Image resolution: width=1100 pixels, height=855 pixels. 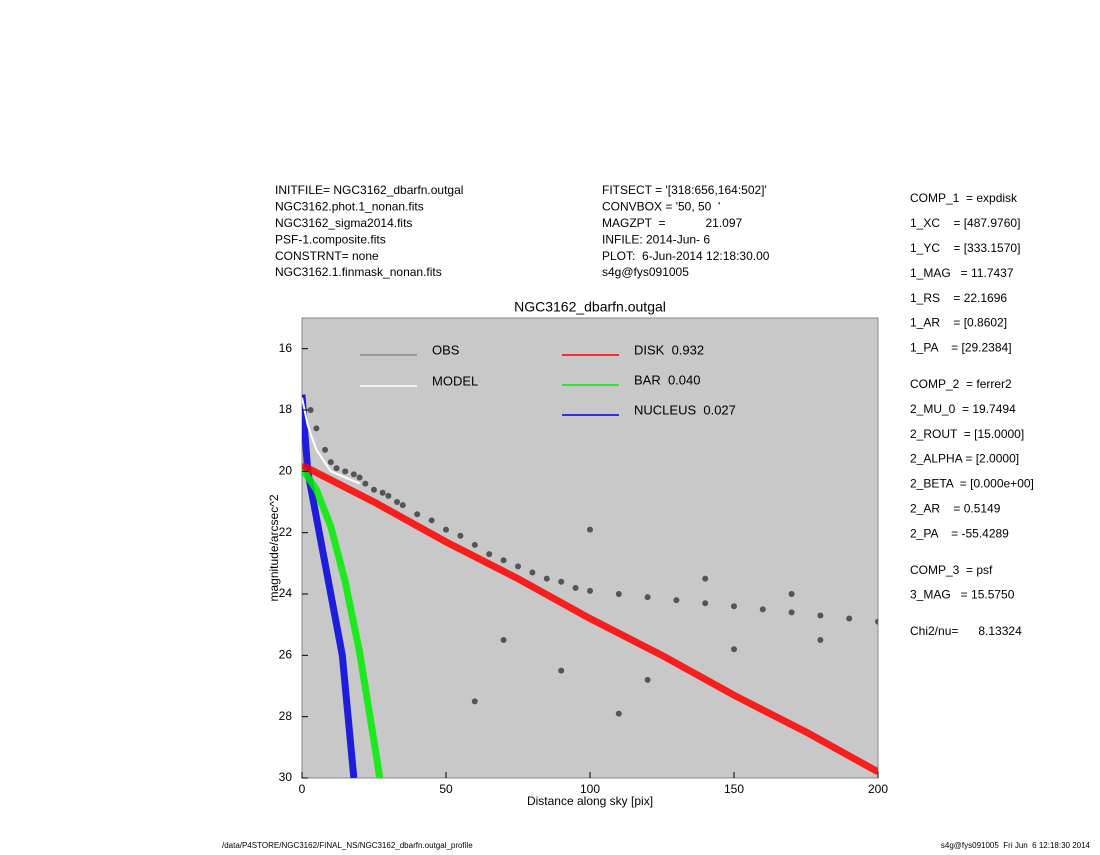 I want to click on x-tick-label: 200, so click(x=878, y=789).